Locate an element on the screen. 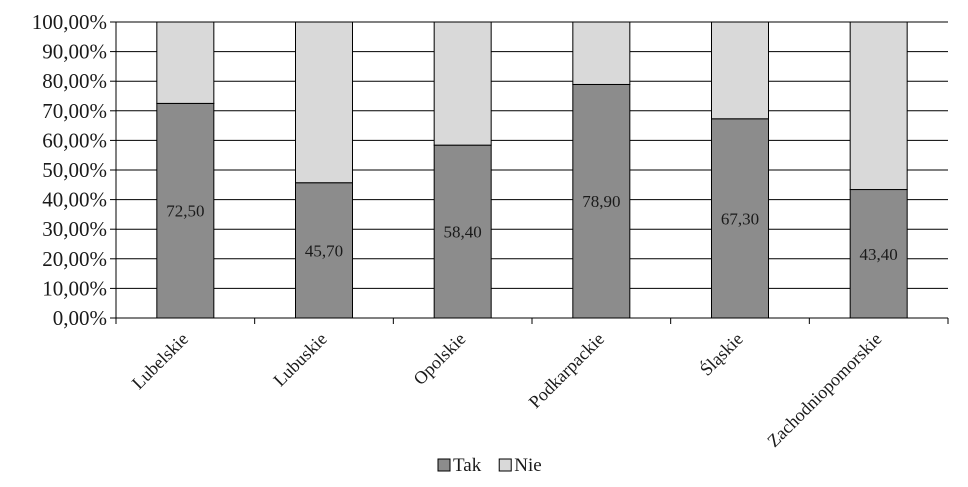  legend-label-nie: Nie is located at coordinates (527, 465).